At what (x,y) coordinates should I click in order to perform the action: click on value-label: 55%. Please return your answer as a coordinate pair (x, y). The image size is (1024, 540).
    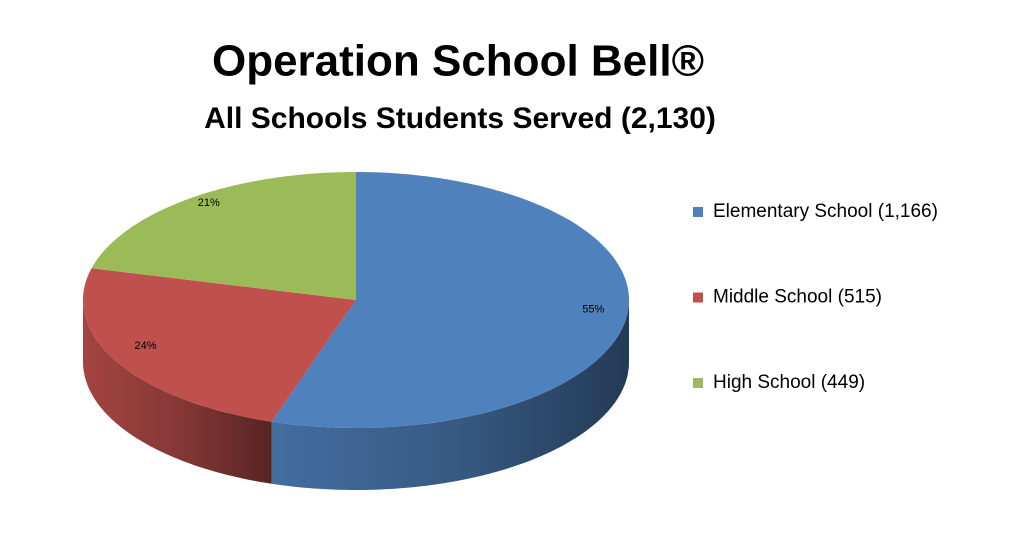
    Looking at the image, I should click on (593, 310).